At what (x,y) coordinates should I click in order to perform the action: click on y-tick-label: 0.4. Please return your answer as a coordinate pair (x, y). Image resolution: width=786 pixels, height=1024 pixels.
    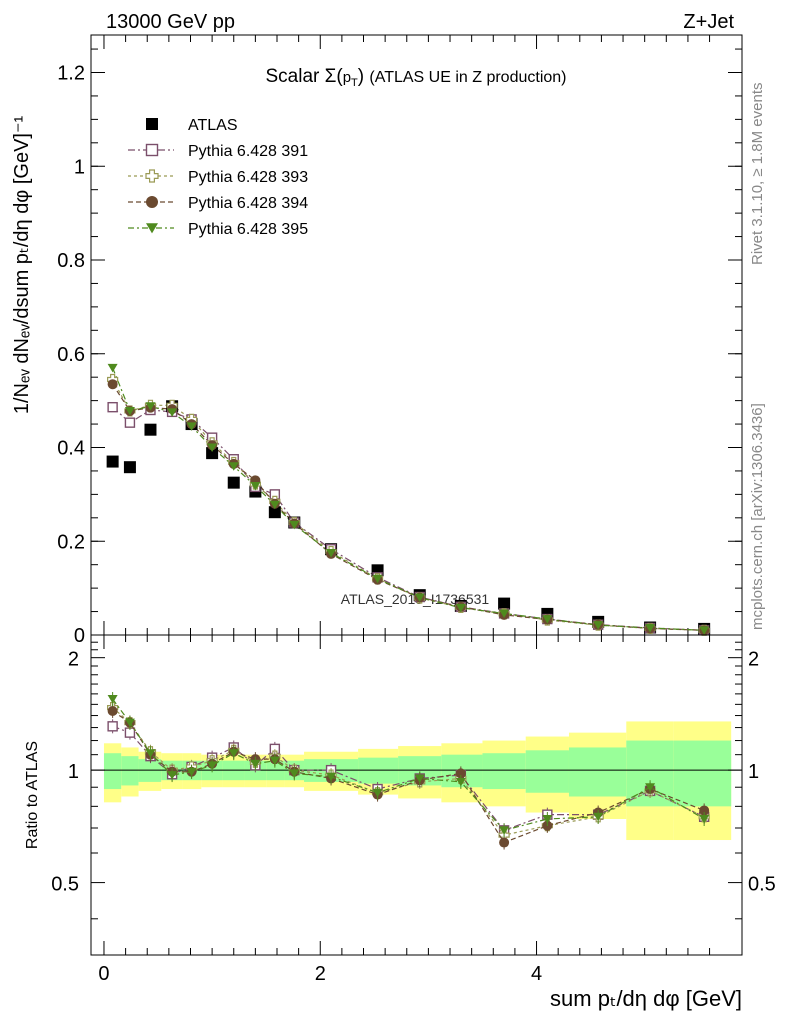
    Looking at the image, I should click on (71, 449).